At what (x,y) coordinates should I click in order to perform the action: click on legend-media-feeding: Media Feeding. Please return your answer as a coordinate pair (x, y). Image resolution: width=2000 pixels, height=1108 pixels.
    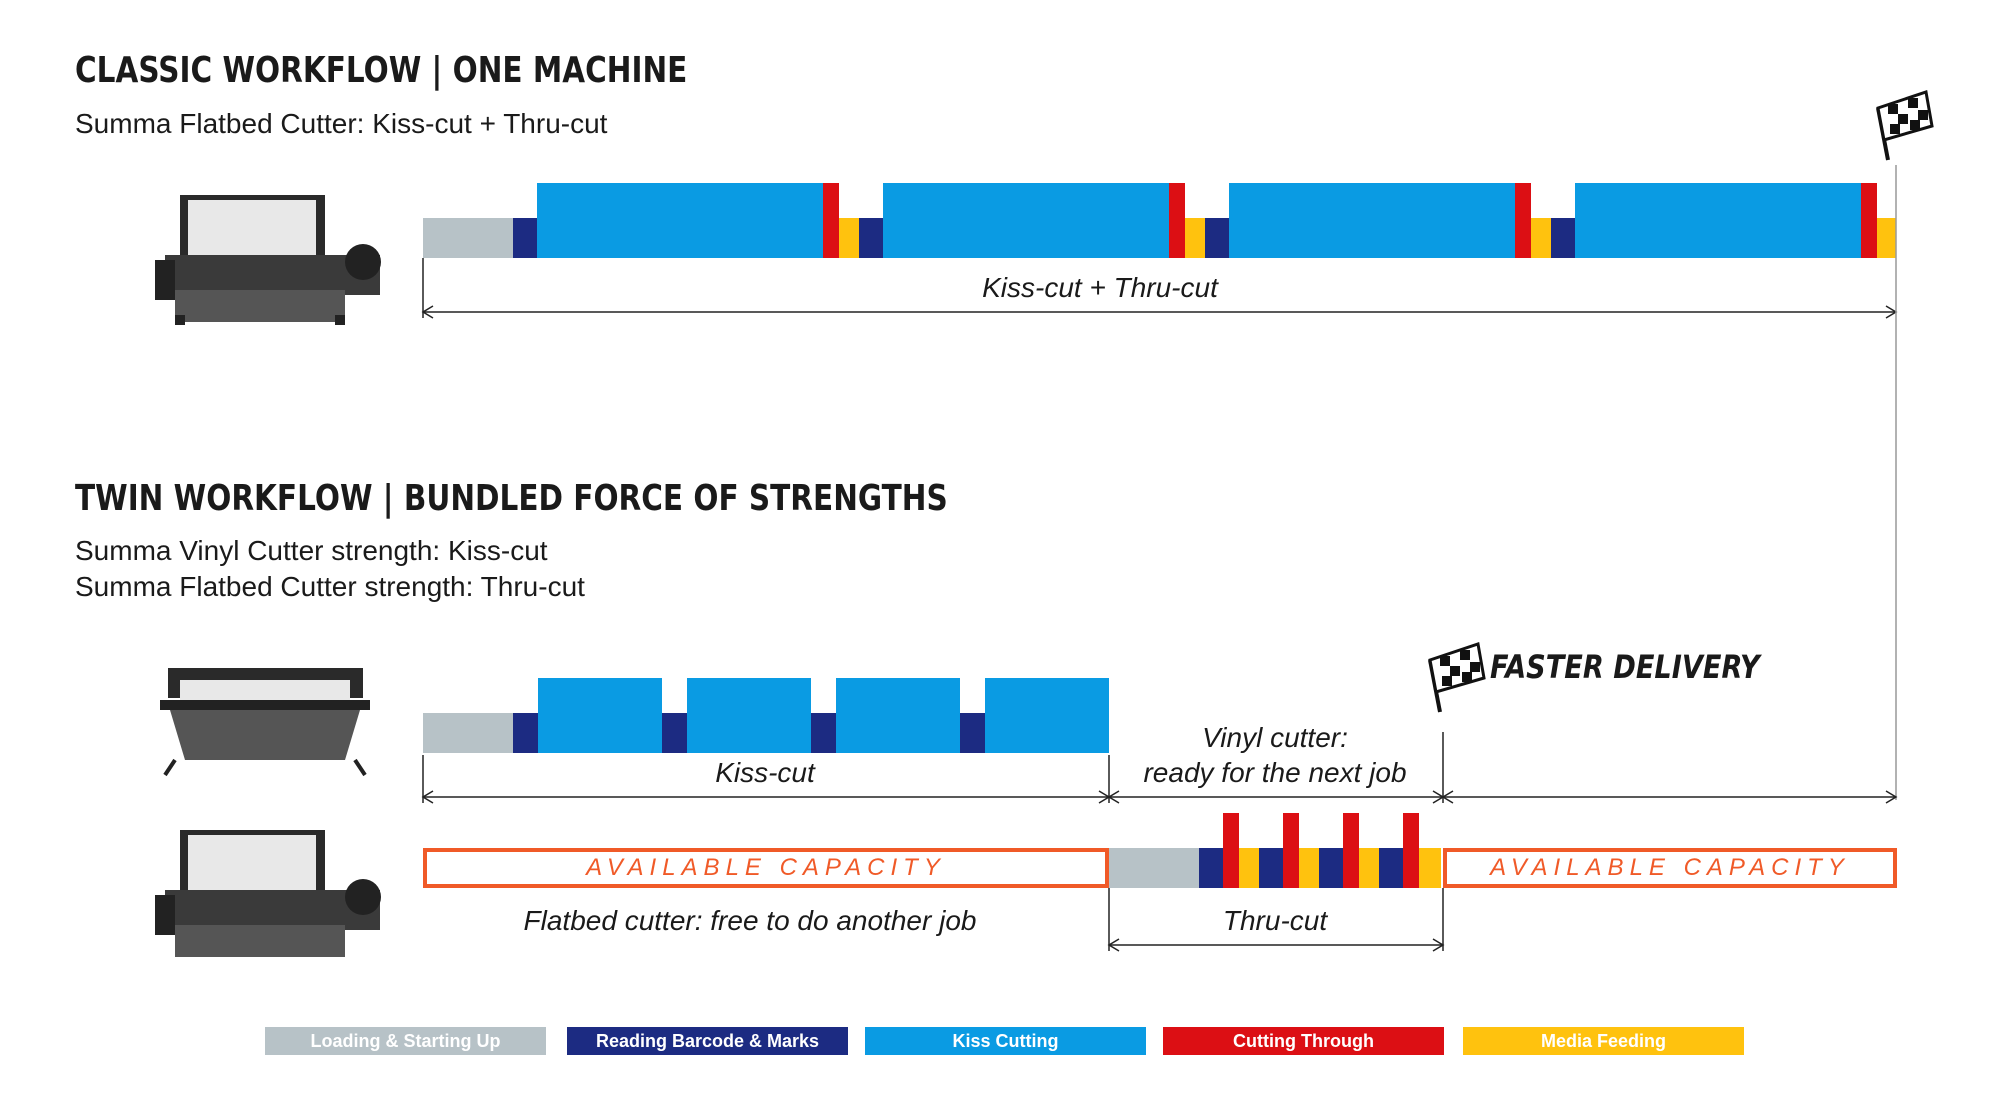
    Looking at the image, I should click on (1603, 1041).